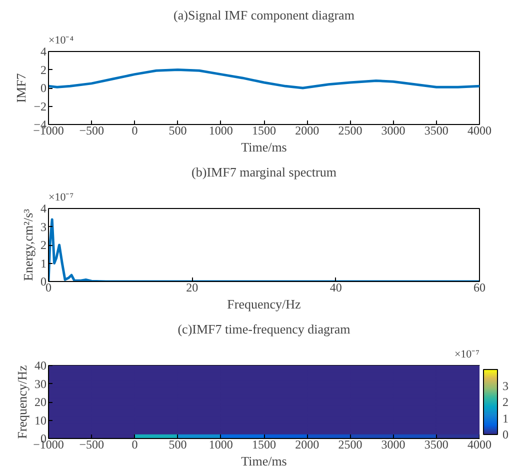  What do you see at coordinates (192, 287) in the screenshot?
I see `x-tick-label: 20` at bounding box center [192, 287].